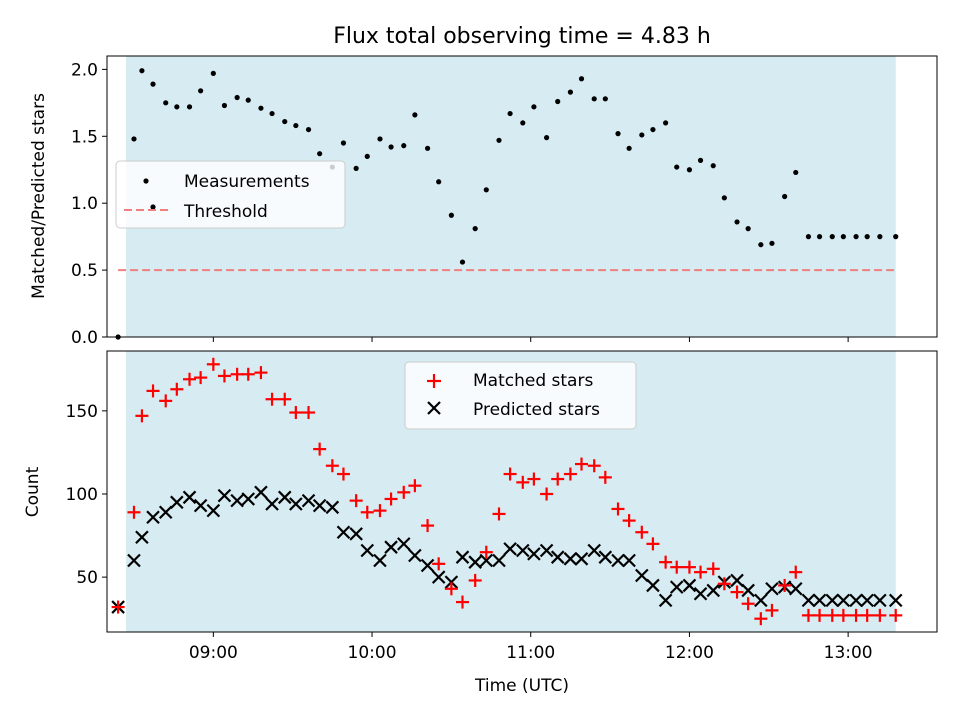  What do you see at coordinates (533, 381) in the screenshot?
I see `legend-matched-label: Matched stars` at bounding box center [533, 381].